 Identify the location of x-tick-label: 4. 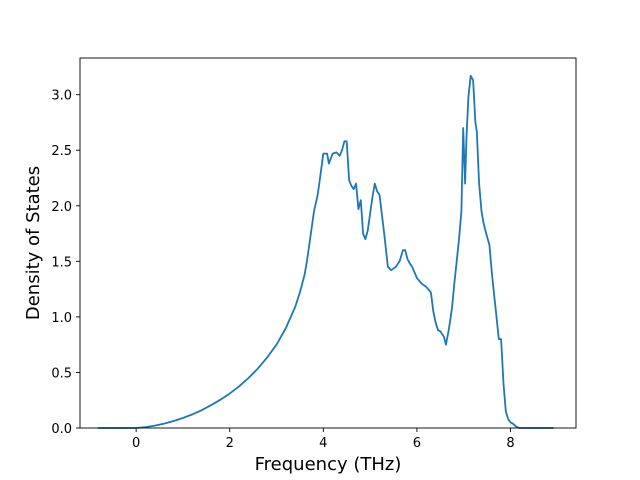
(323, 443).